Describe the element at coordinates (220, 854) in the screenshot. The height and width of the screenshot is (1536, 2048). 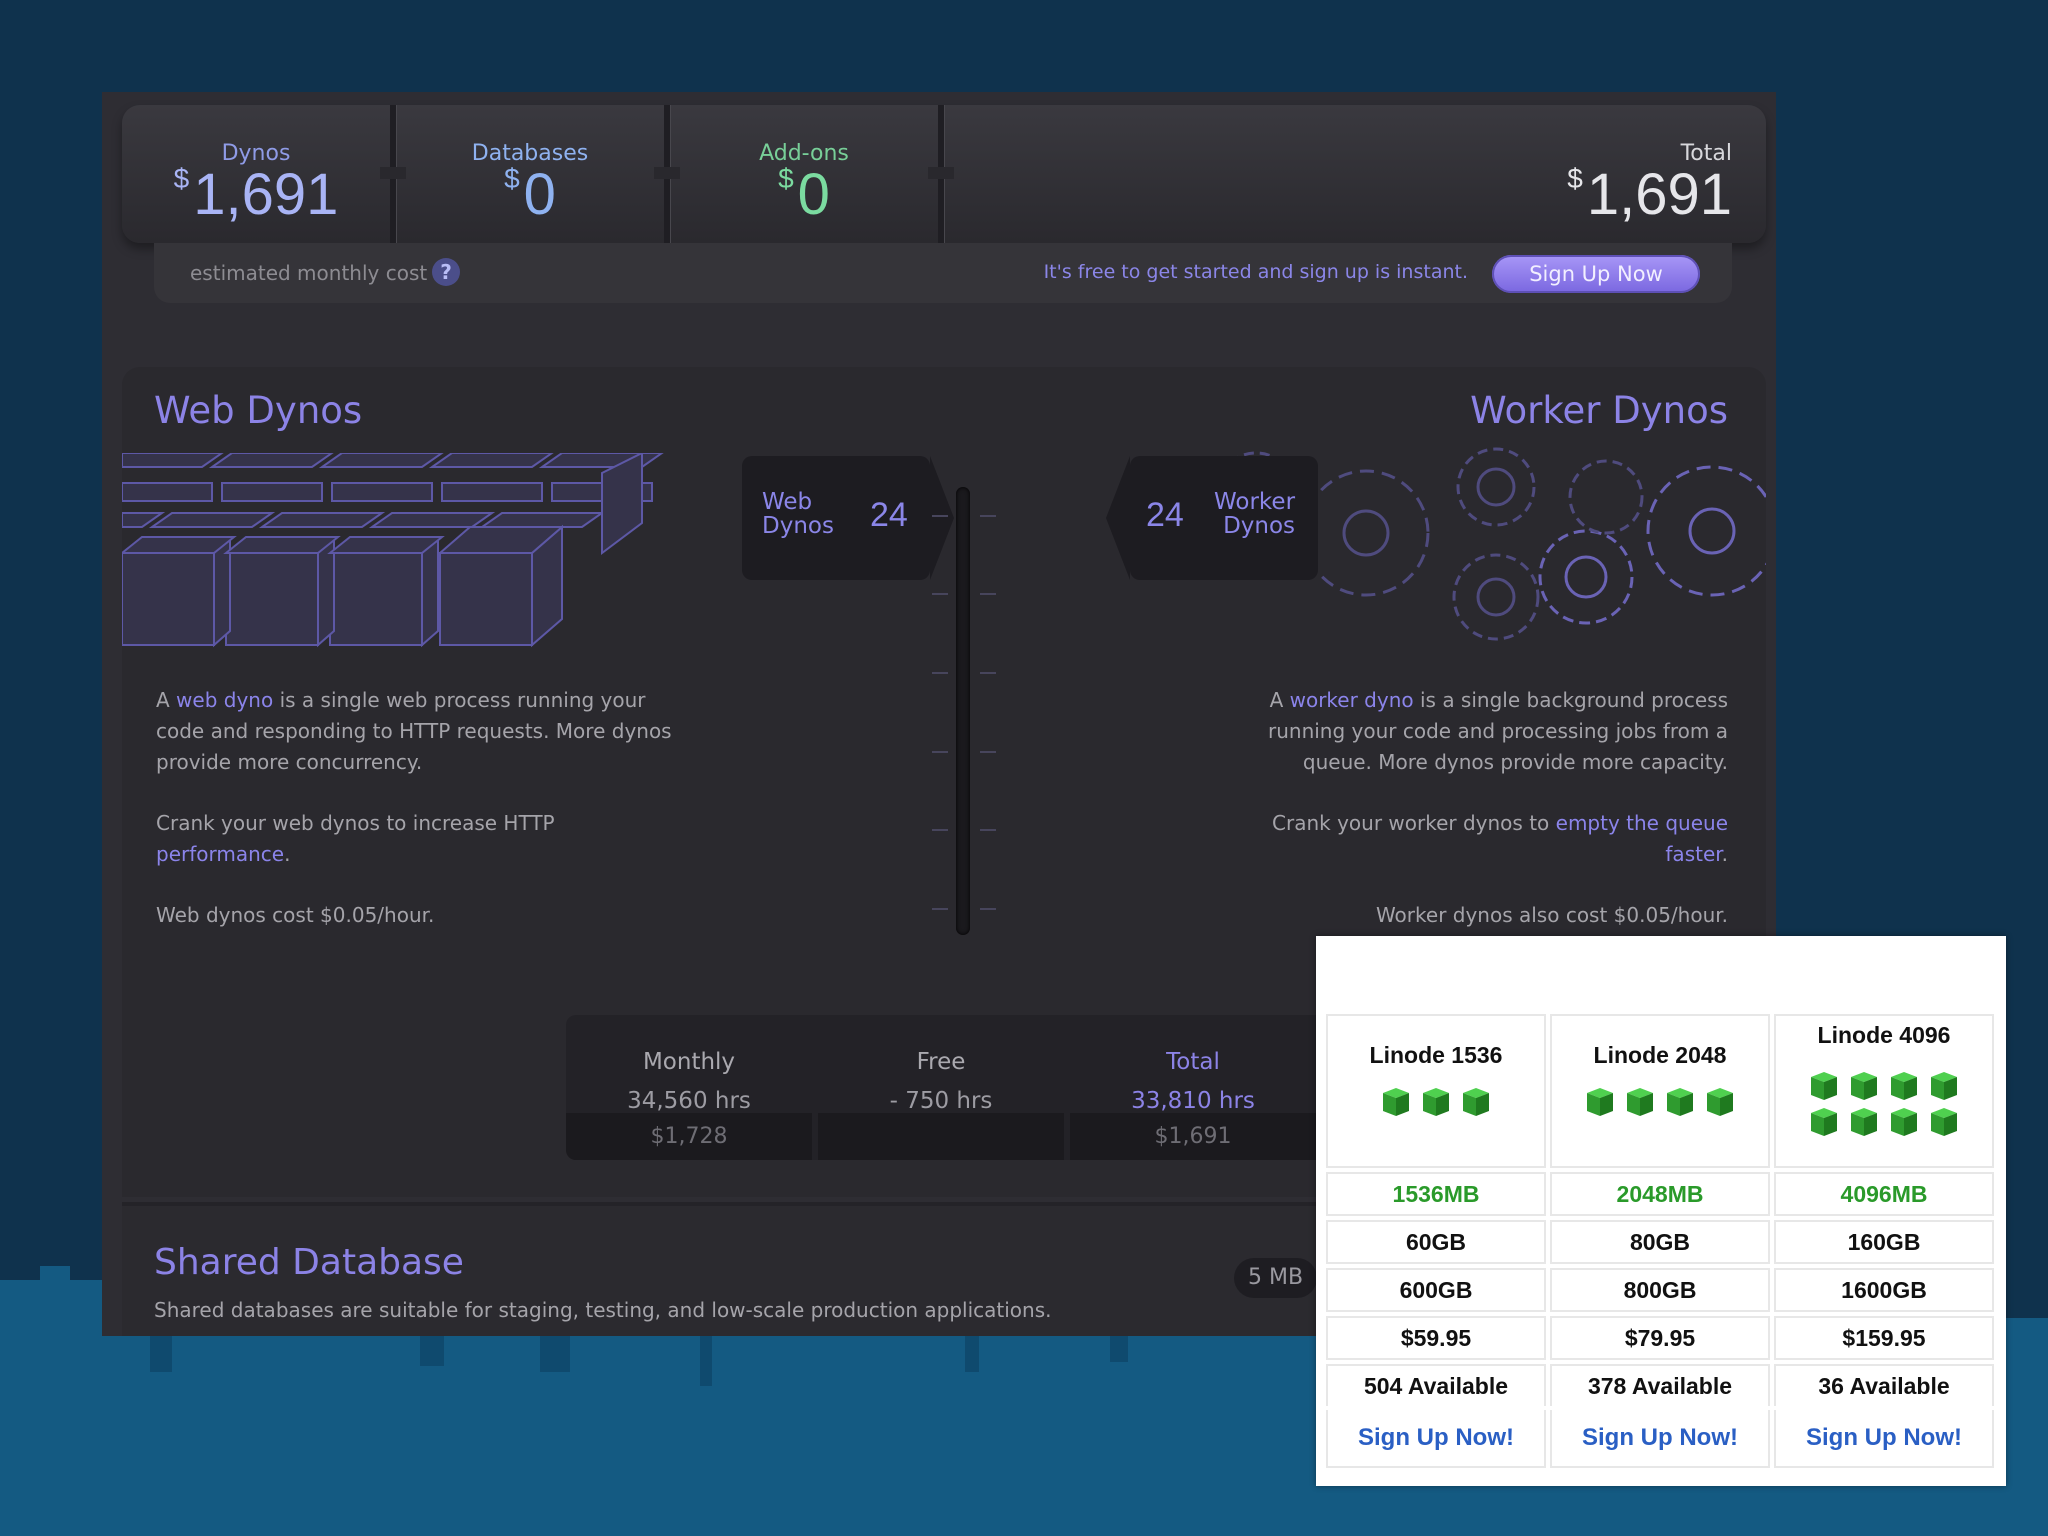
I see `performance-link: performance` at that location.